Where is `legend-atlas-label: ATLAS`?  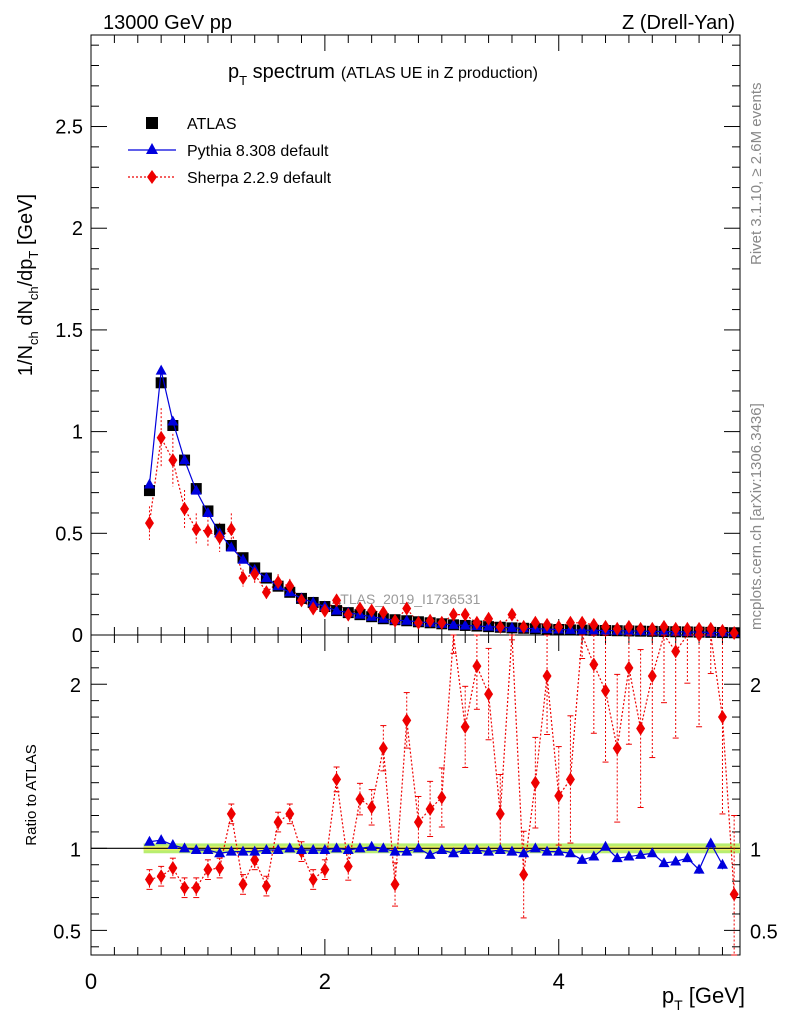
legend-atlas-label: ATLAS is located at coordinates (212, 124).